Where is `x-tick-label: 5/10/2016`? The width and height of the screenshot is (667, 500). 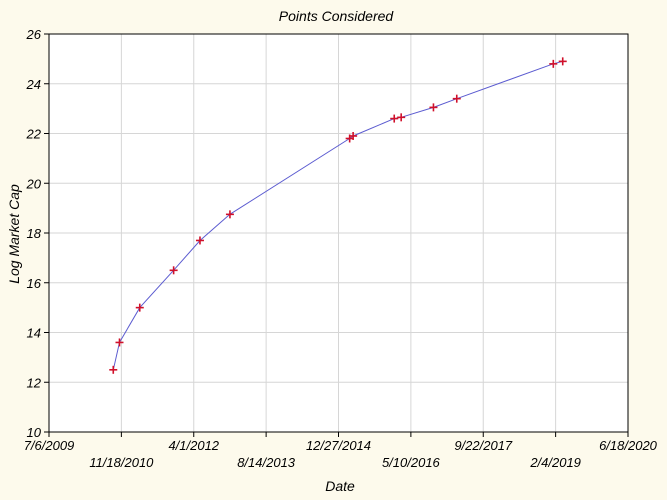 x-tick-label: 5/10/2016 is located at coordinates (411, 462).